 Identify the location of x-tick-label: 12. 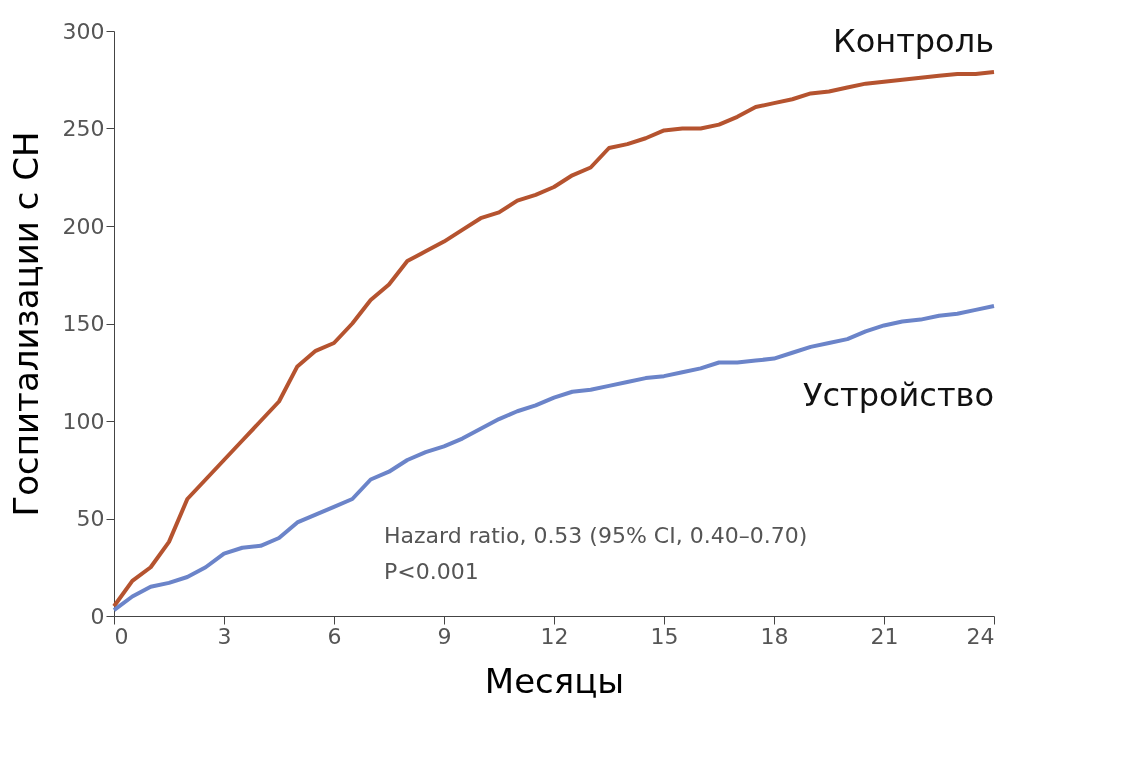
(554, 636).